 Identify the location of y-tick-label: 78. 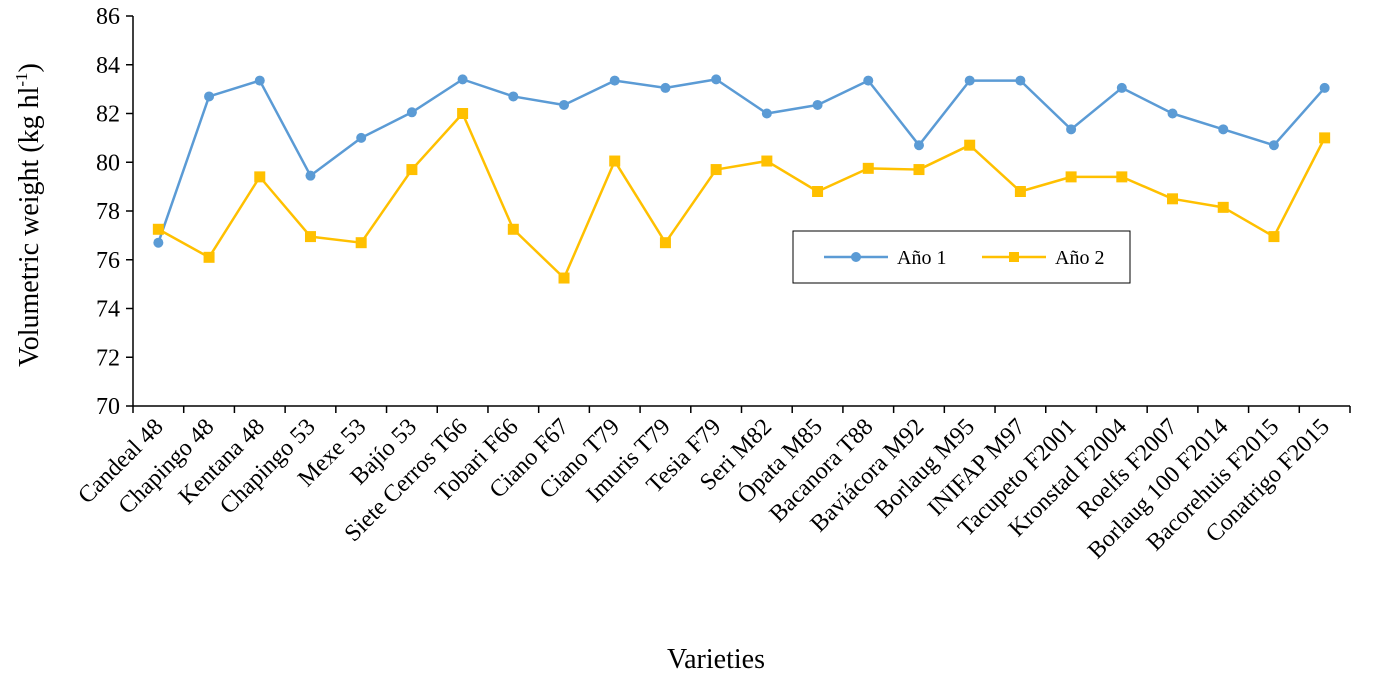
(108, 212).